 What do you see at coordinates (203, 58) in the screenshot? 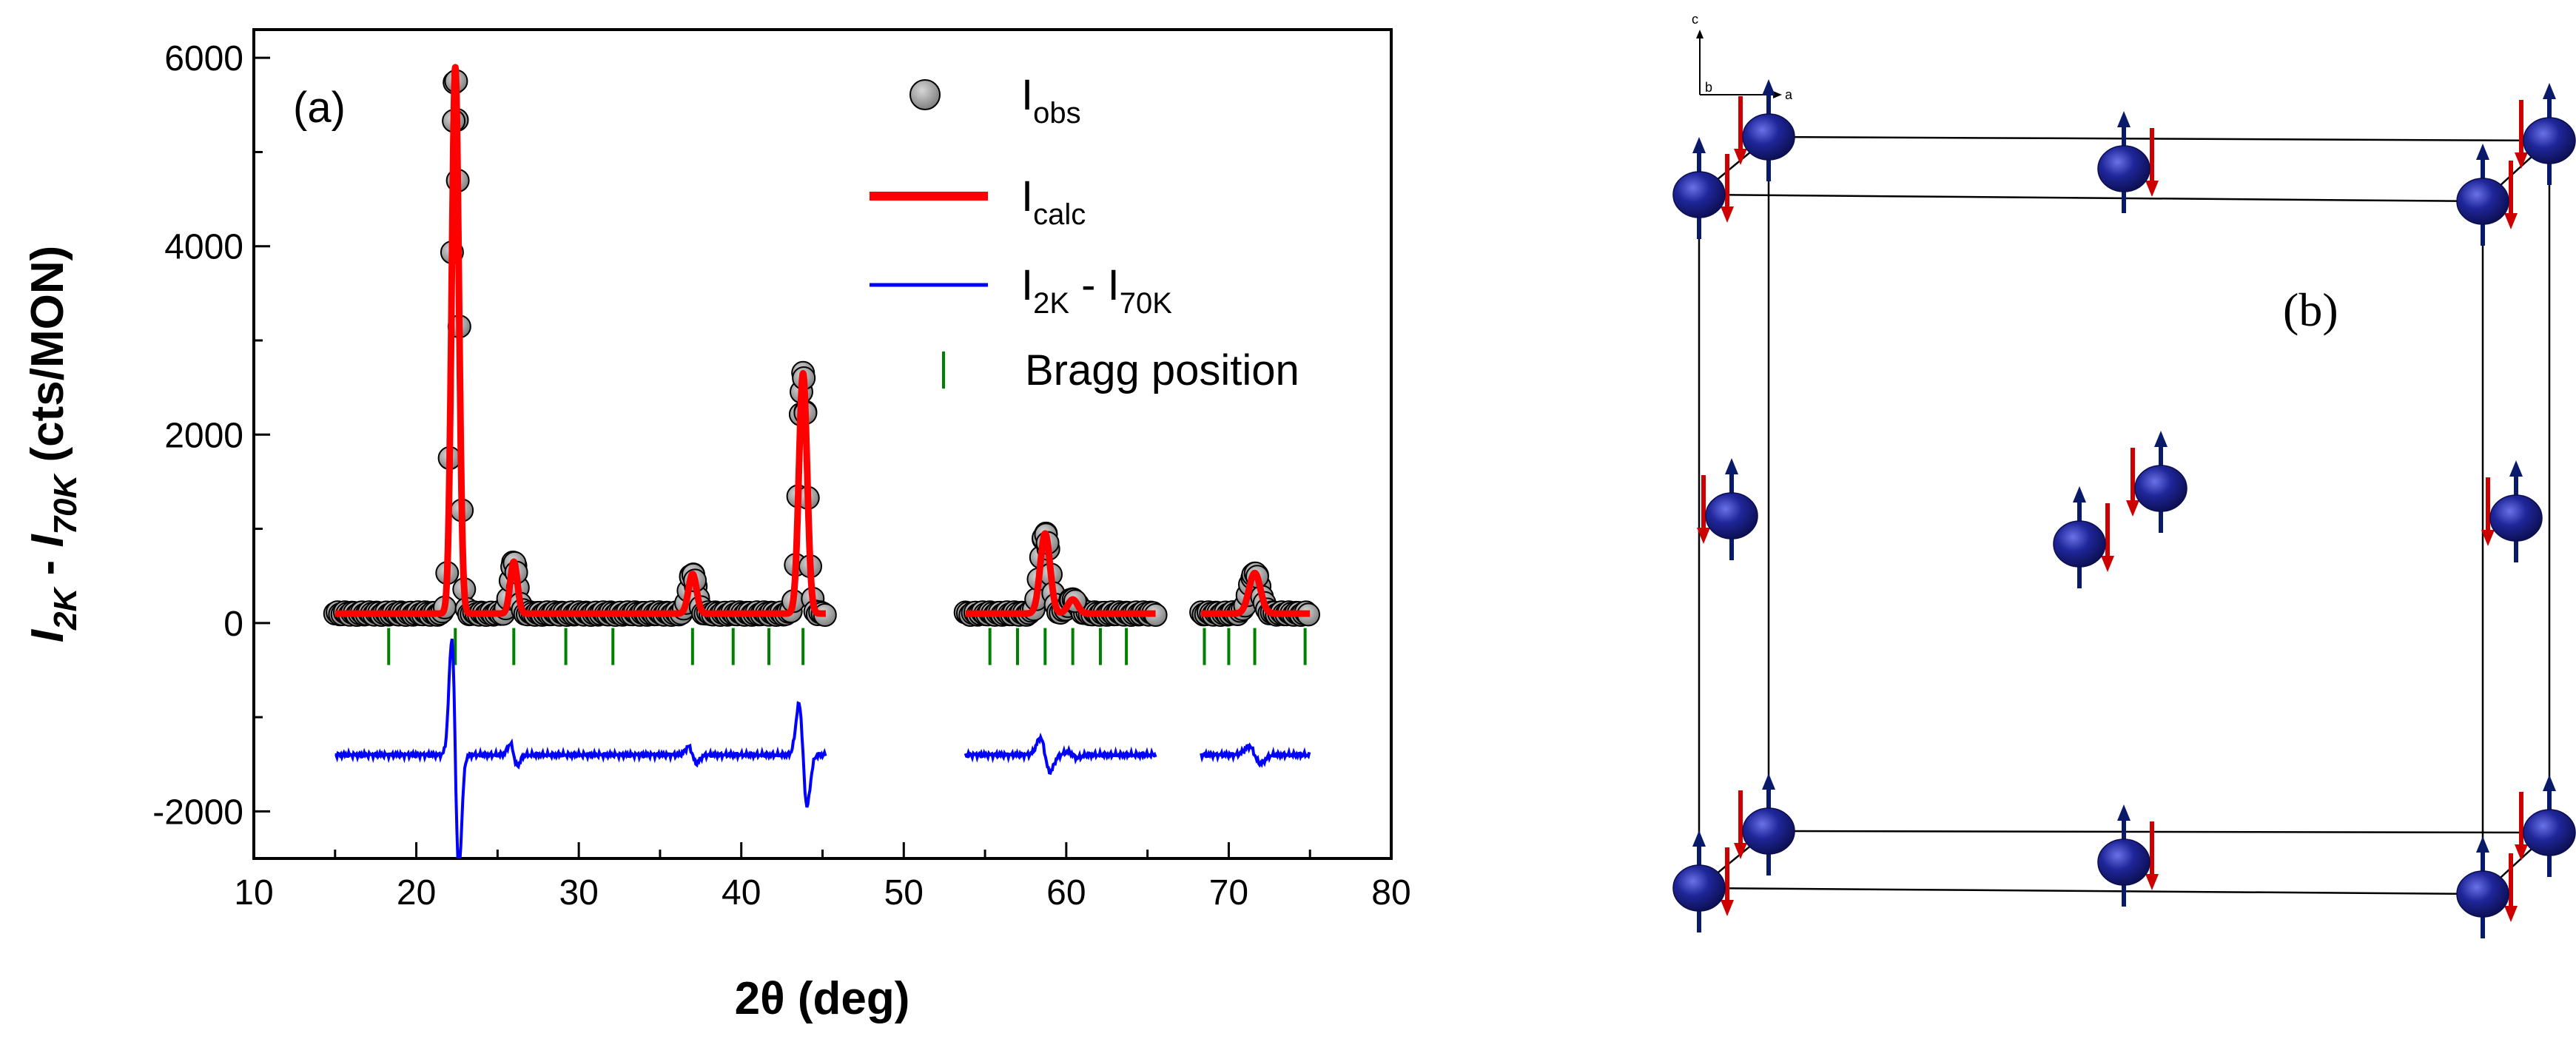
I see `y-tick-label: 6000` at bounding box center [203, 58].